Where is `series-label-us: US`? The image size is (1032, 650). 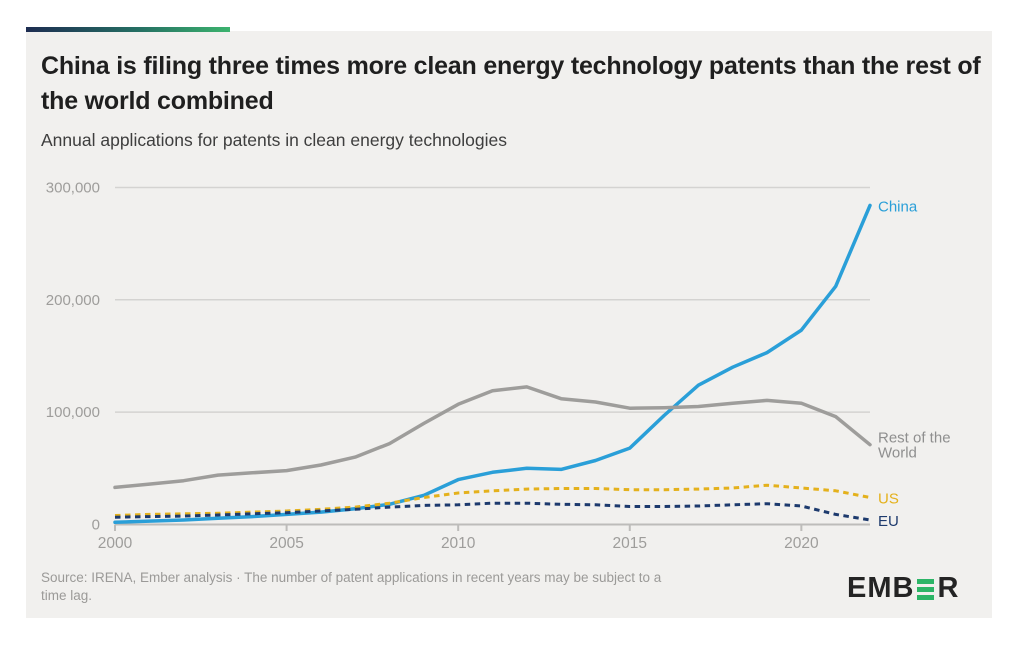
series-label-us: US is located at coordinates (888, 499).